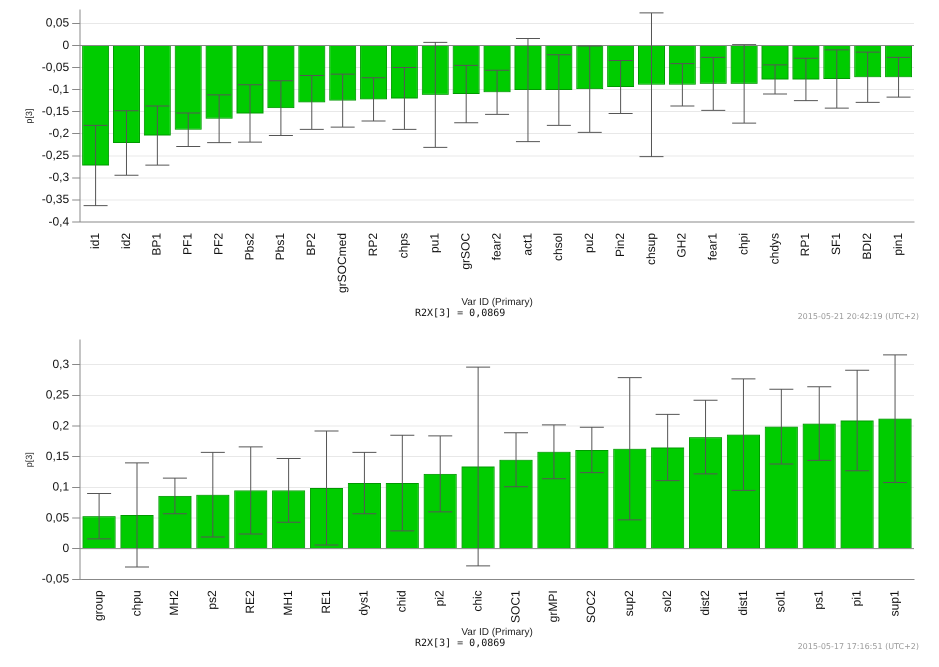 Image resolution: width=939 pixels, height=667 pixels. Describe the element at coordinates (858, 316) in the screenshot. I see `text: 2015-05-21 20:42:19 (UTC+2)` at that location.